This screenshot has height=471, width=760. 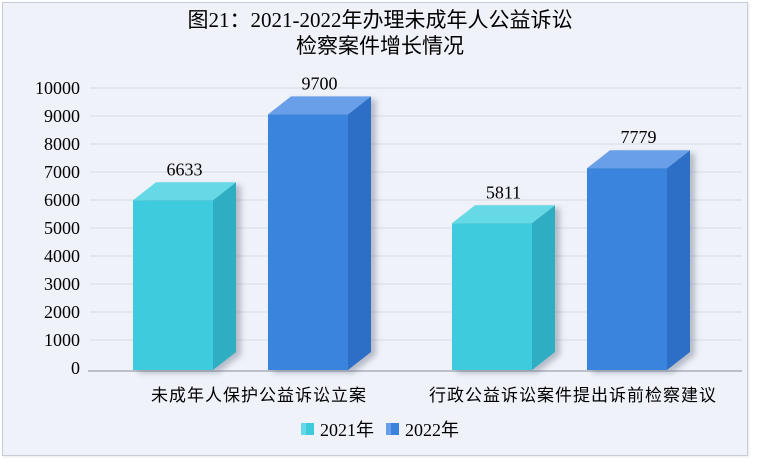 I want to click on y-tick-label: 4000, so click(x=62, y=256).